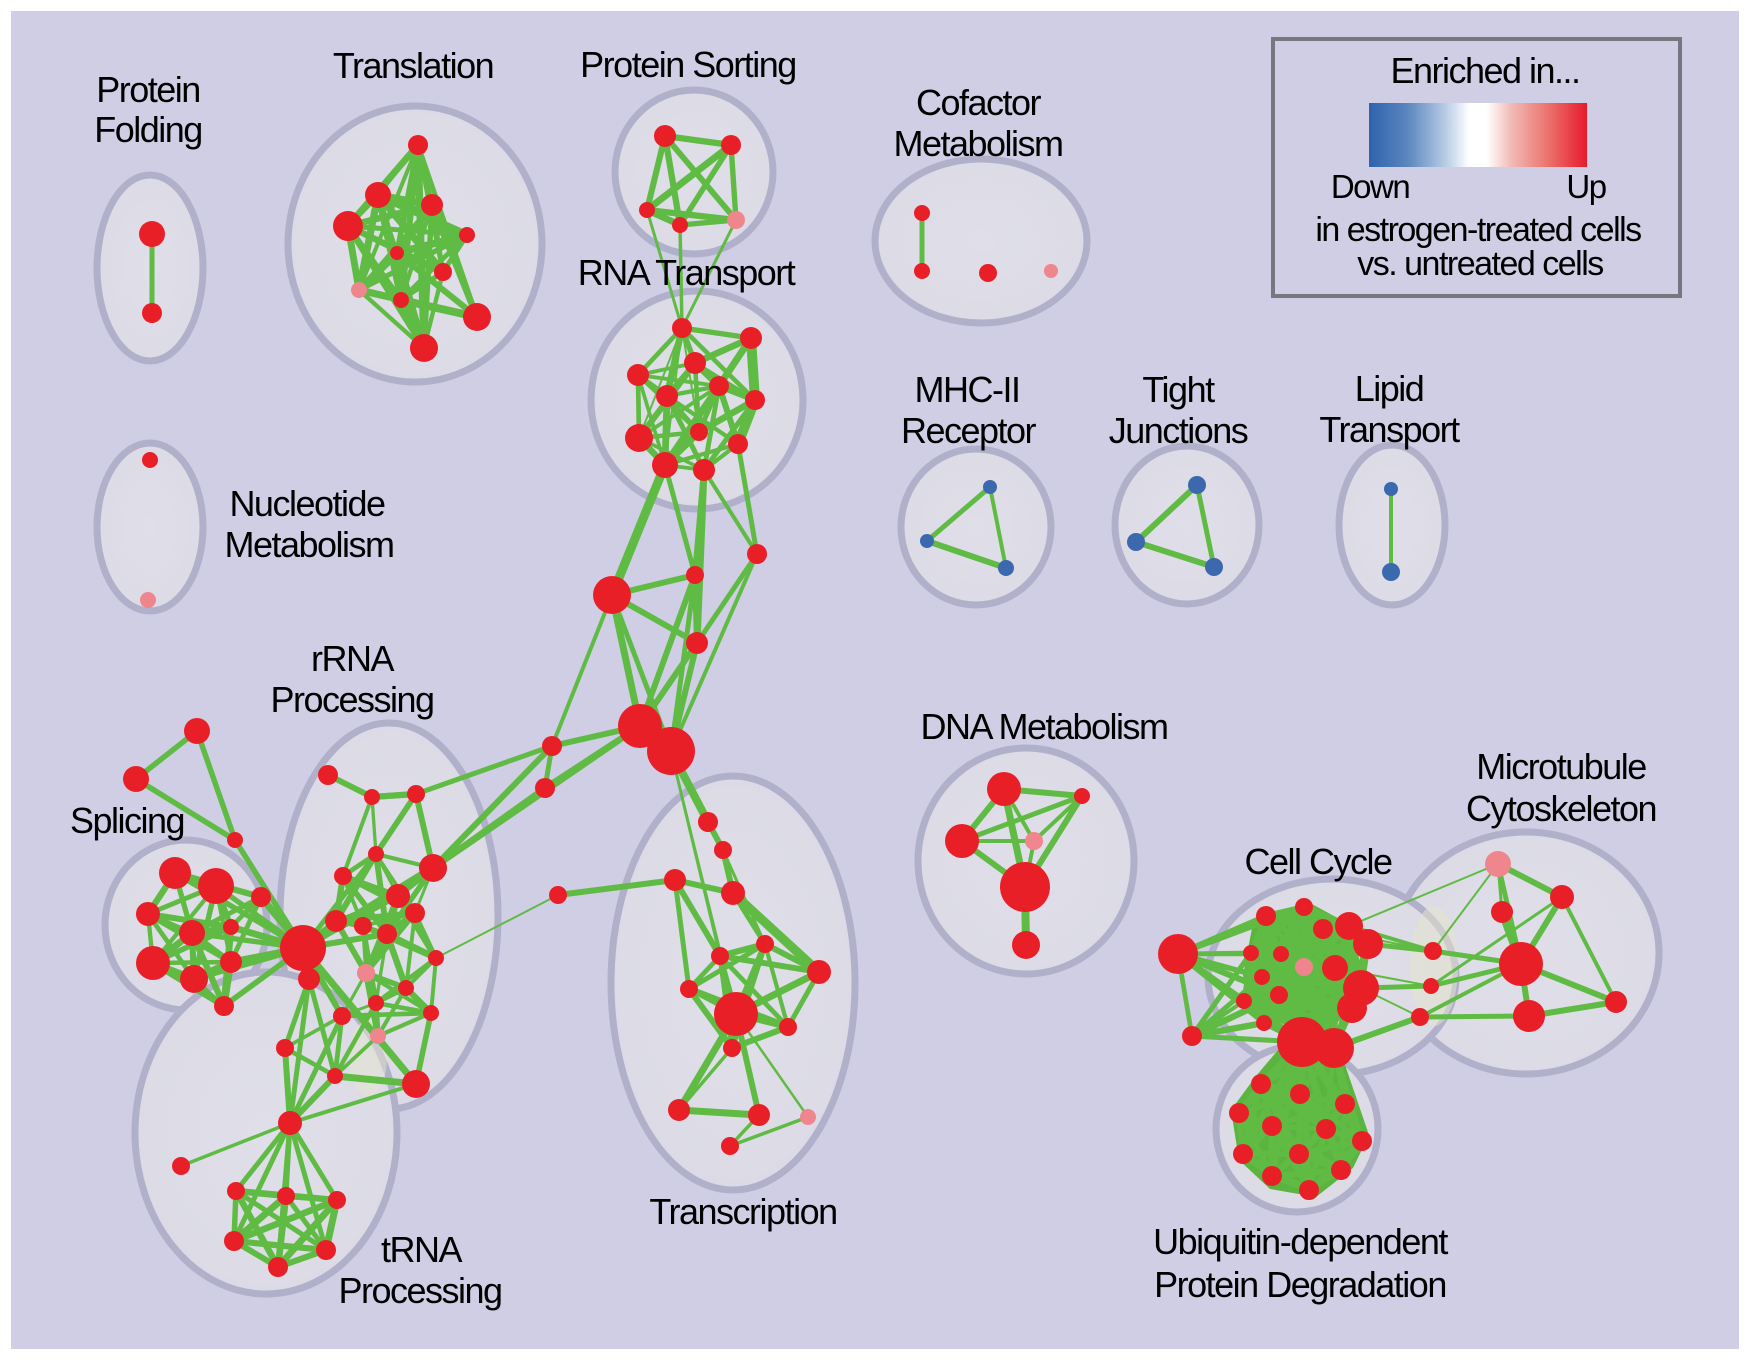 This screenshot has width=1750, height=1365. What do you see at coordinates (967, 389) in the screenshot?
I see `svg-text: MHC-II` at bounding box center [967, 389].